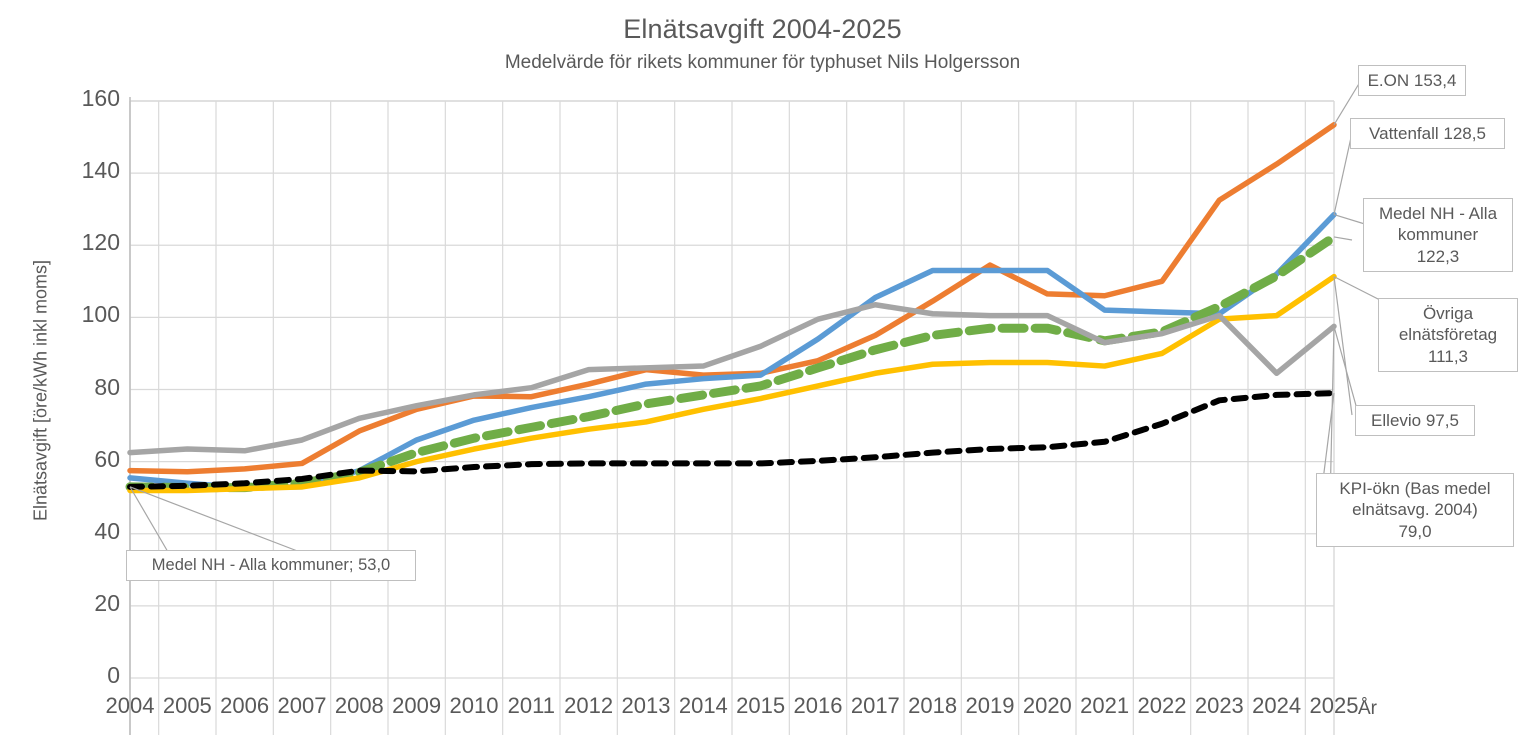  What do you see at coordinates (417, 705) in the screenshot?
I see `x-axis-tick-label: 2009` at bounding box center [417, 705].